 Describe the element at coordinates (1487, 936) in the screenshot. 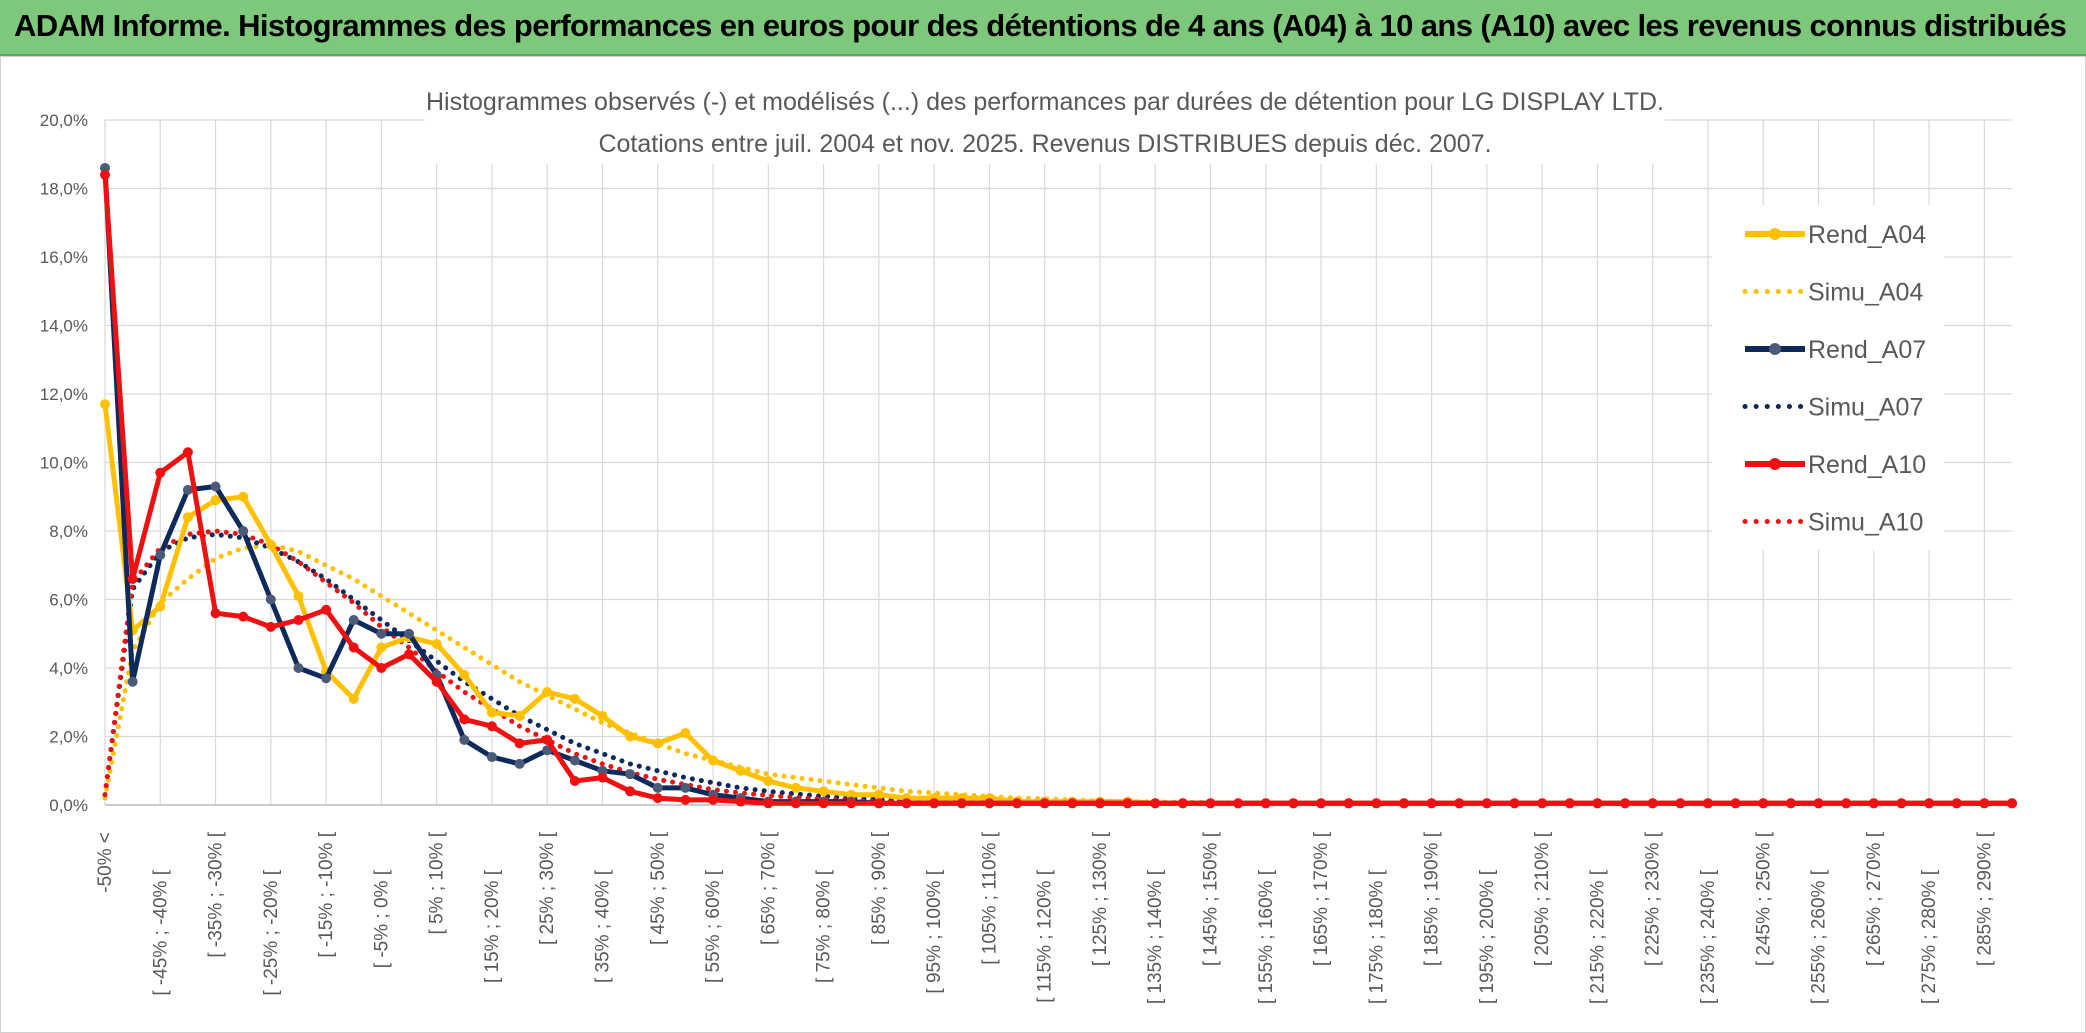

I see `x-tick-label: [ 195% ; 200% [` at that location.